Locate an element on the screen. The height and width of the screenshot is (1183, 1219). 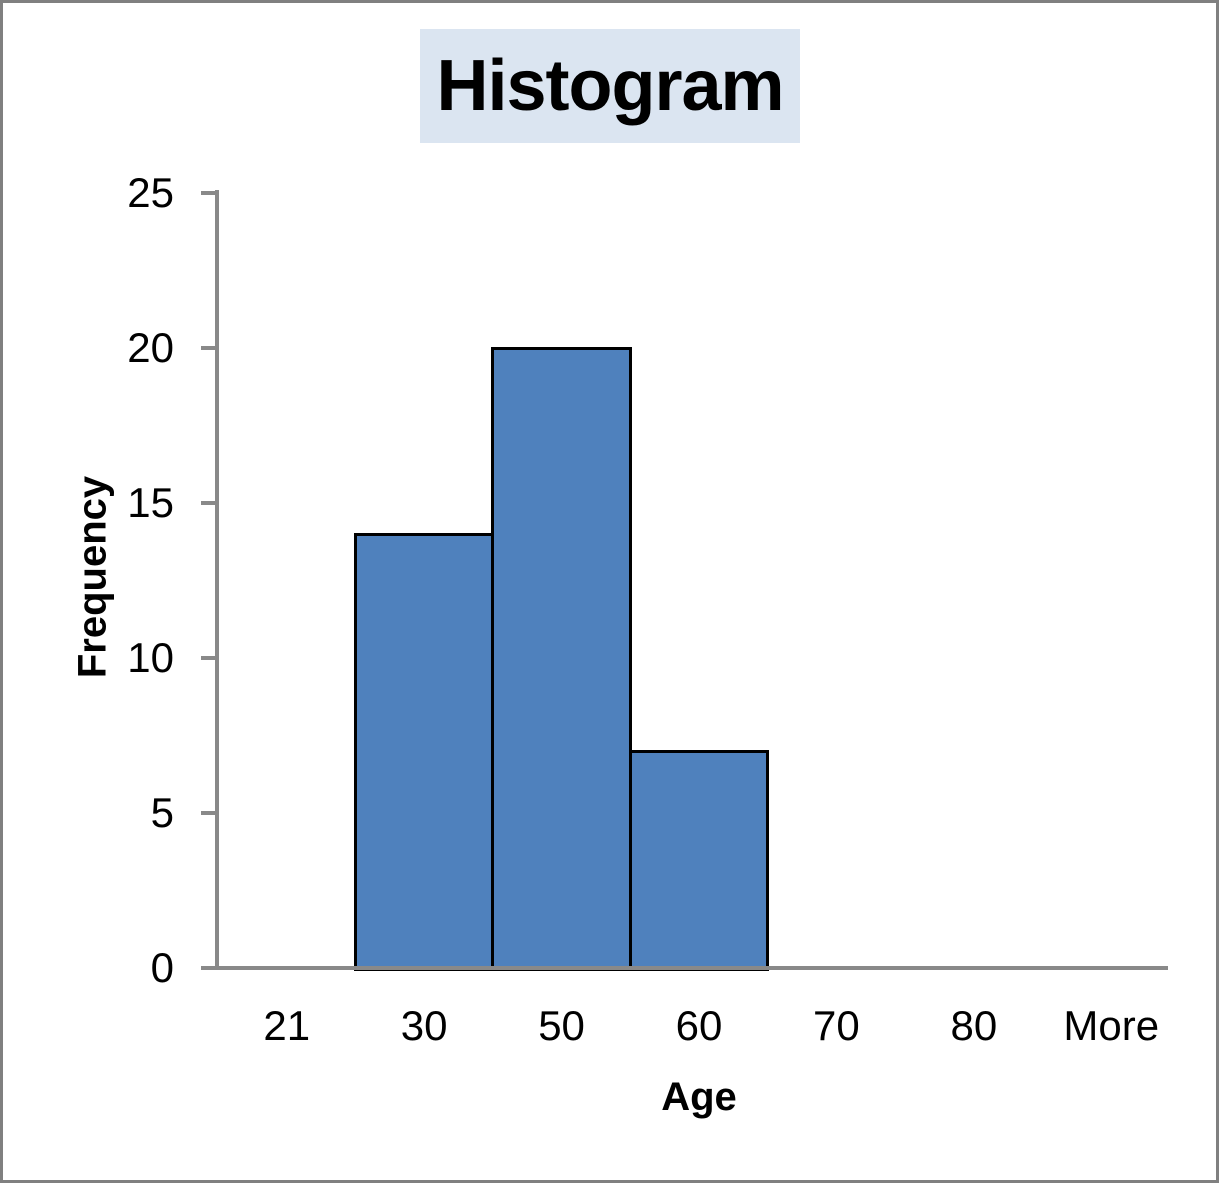
y-tick-label: 5 is located at coordinates (162, 812).